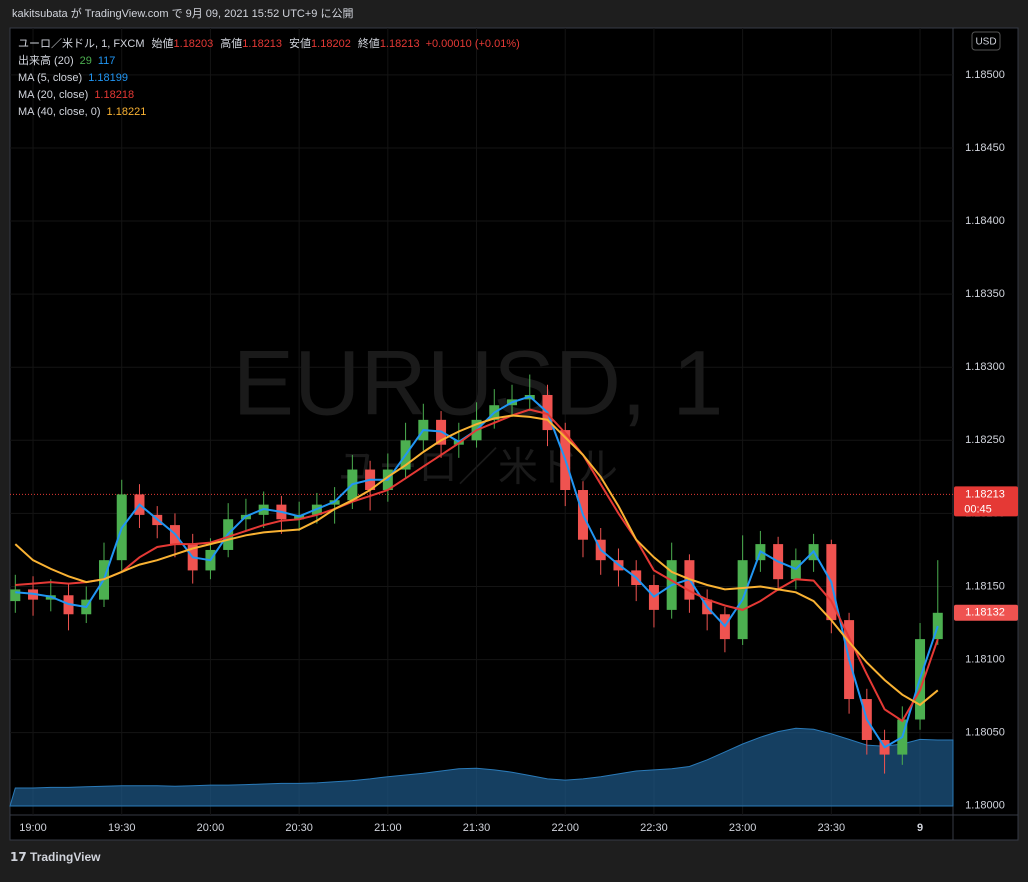  Describe the element at coordinates (107, 61) in the screenshot. I see `volume-ma-last: 117` at that location.